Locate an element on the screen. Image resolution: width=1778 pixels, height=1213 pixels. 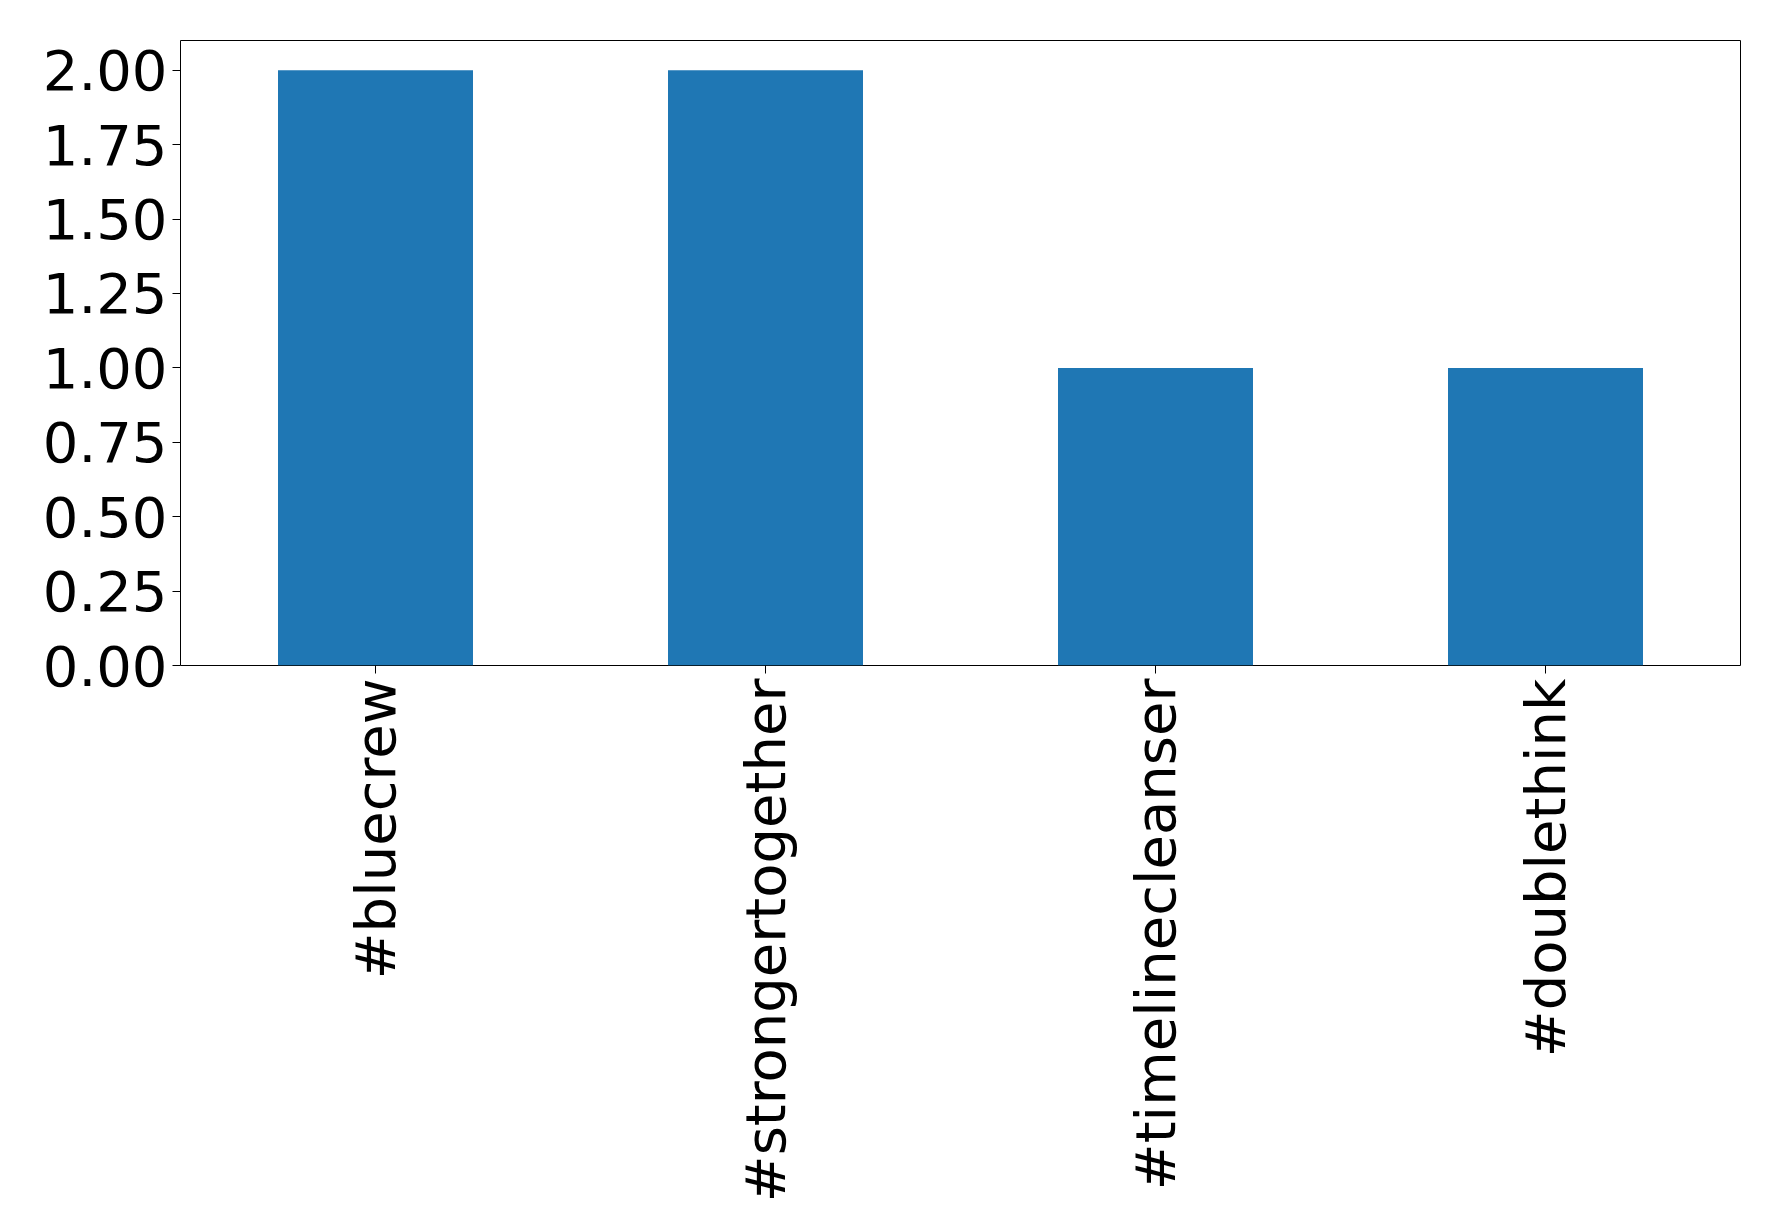
y-tick-label: 1.50 is located at coordinates (105, 220).